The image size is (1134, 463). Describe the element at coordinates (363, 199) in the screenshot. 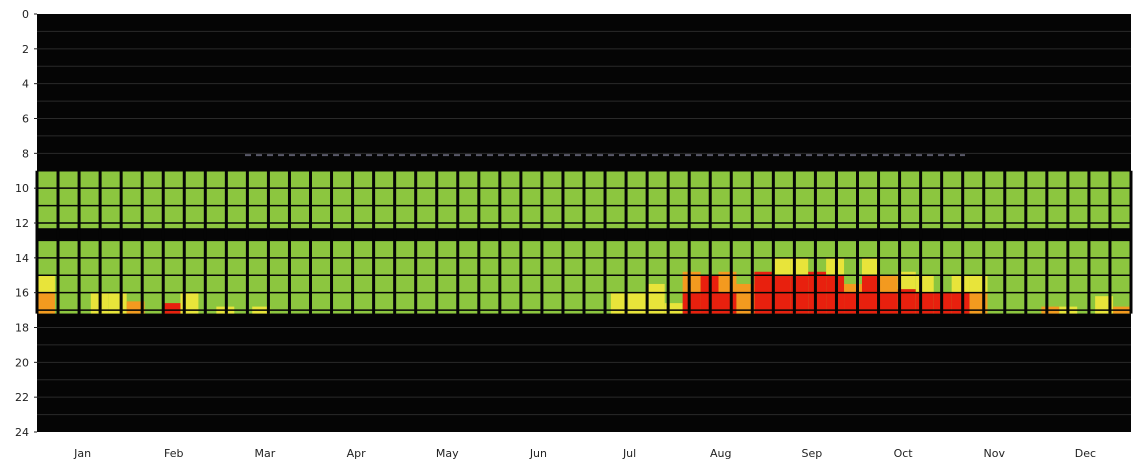

I see `cell-w15-p0` at that location.